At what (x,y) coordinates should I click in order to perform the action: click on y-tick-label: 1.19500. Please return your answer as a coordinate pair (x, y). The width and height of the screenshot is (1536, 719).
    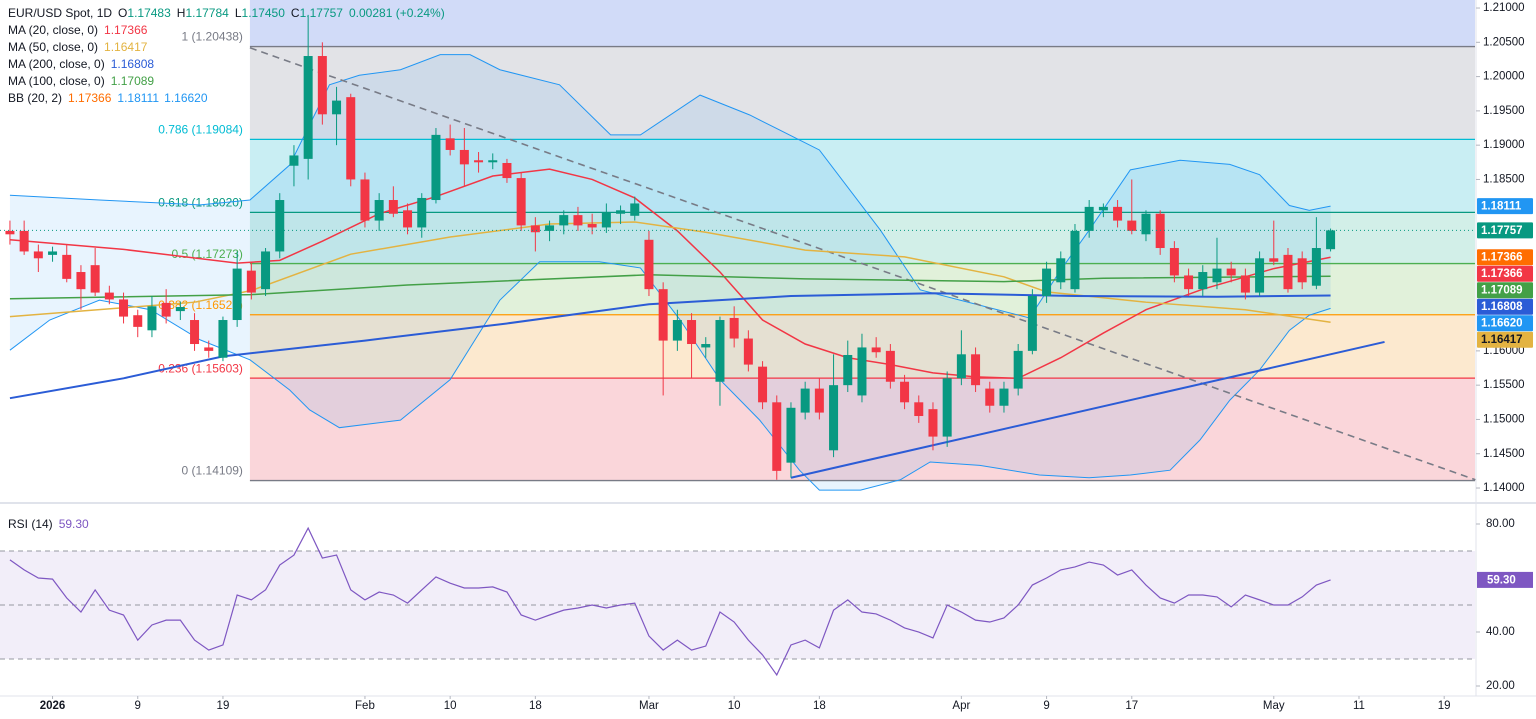
    Looking at the image, I should click on (1504, 111).